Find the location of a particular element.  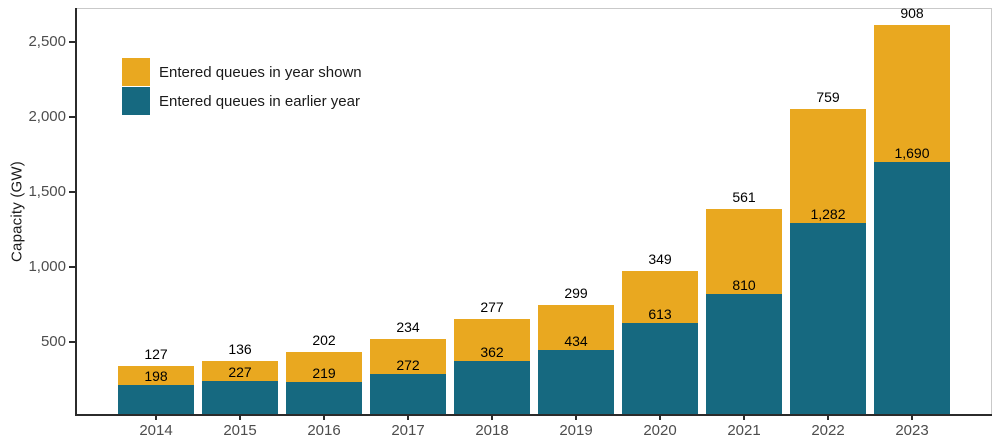

y-tick-label: 1,000 is located at coordinates (47, 266).